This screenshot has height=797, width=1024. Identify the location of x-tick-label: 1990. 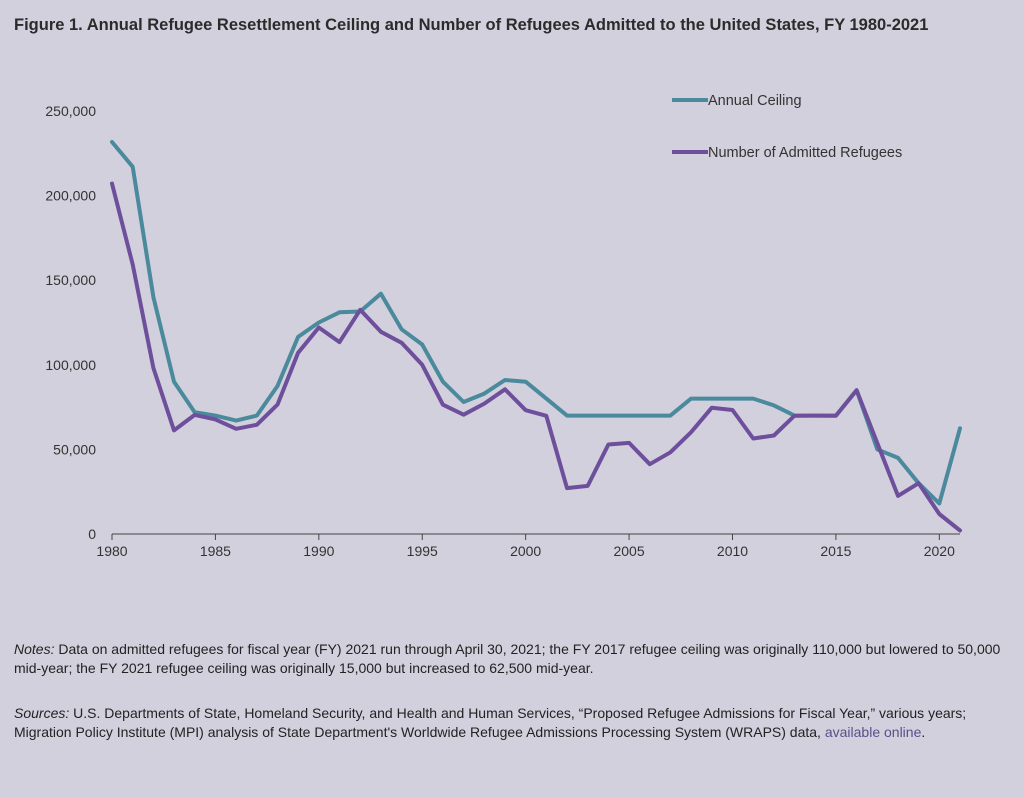
(318, 551).